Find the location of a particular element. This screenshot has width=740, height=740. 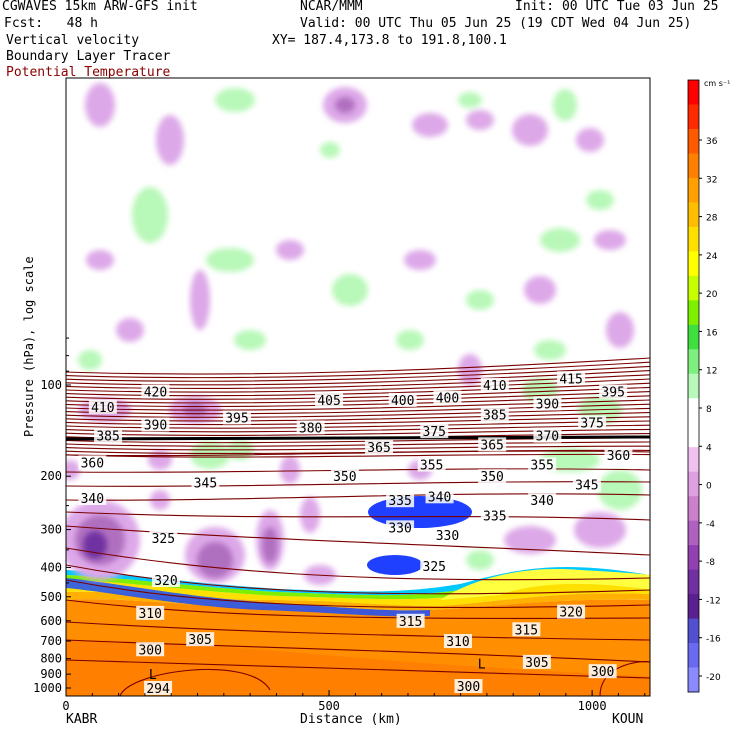

colorbar-label: 8 is located at coordinates (709, 410).